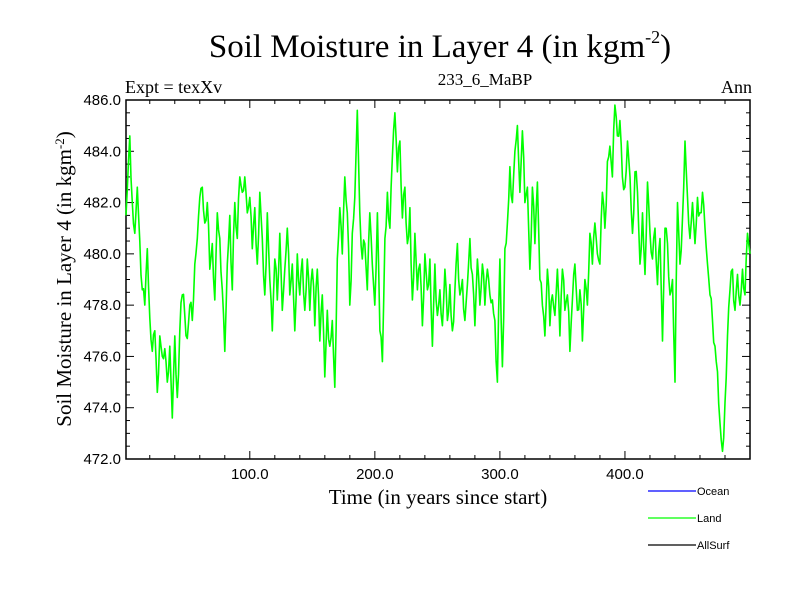  What do you see at coordinates (102, 459) in the screenshot?
I see `y-tick-label: 472.0` at bounding box center [102, 459].